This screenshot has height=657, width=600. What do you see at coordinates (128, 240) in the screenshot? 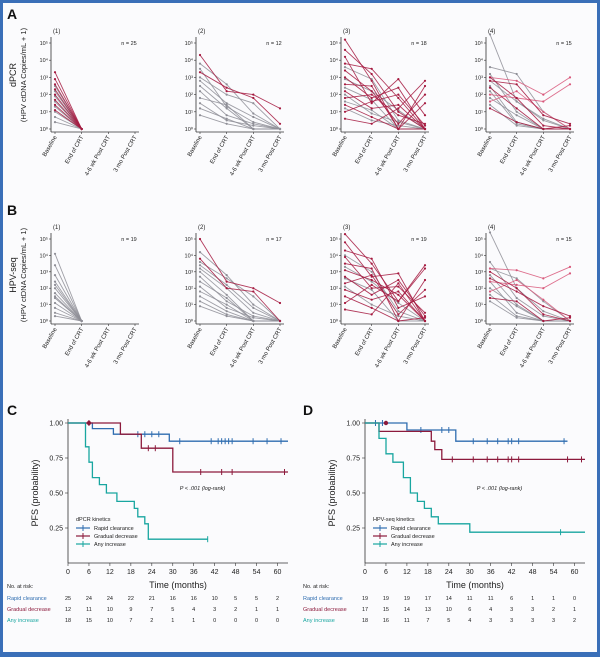
I see `subplot-n-label: n = 19` at bounding box center [128, 240].